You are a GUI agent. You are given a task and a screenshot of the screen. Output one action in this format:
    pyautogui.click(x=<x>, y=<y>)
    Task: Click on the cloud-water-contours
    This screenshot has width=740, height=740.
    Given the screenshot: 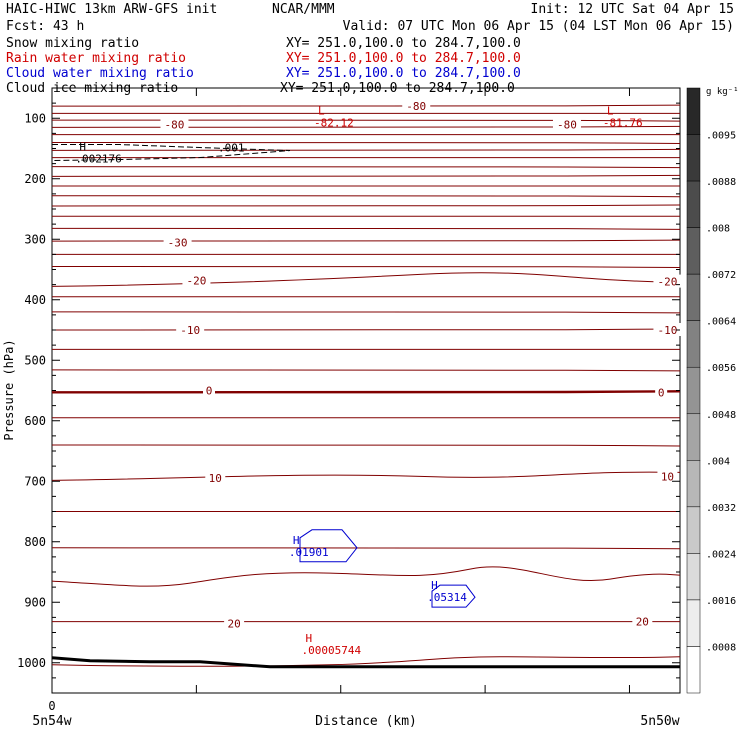 What is the action you would take?
    pyautogui.click(x=387, y=568)
    